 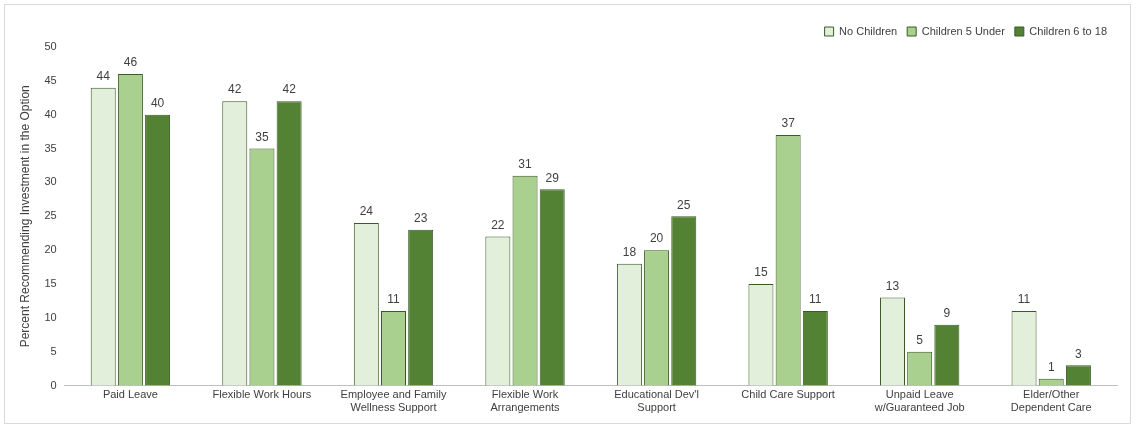 What do you see at coordinates (393, 401) in the screenshot?
I see `x-tick-label: Employee and Family Wellness Support` at bounding box center [393, 401].